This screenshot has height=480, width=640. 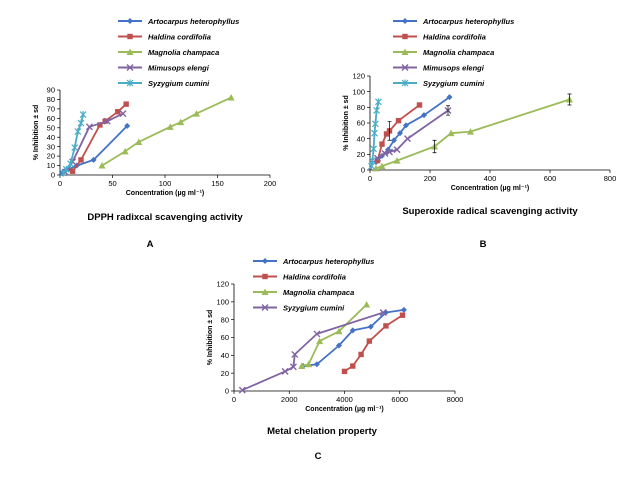 I want to click on y-tick-label: 30, so click(x=51, y=146).